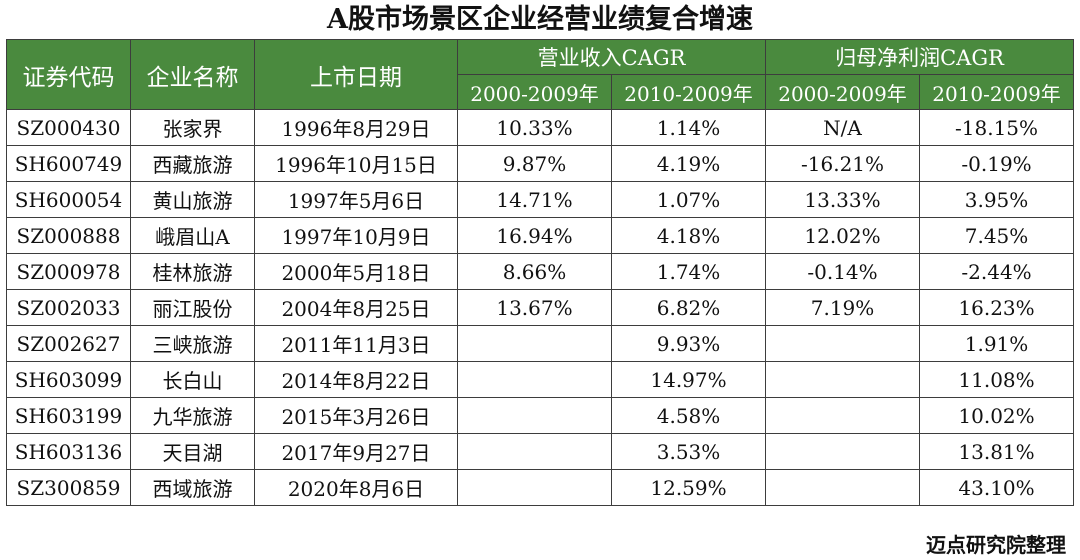 Image resolution: width=1080 pixels, height=560 pixels. Describe the element at coordinates (688, 343) in the screenshot. I see `cell-rev2: 9.93%` at that location.